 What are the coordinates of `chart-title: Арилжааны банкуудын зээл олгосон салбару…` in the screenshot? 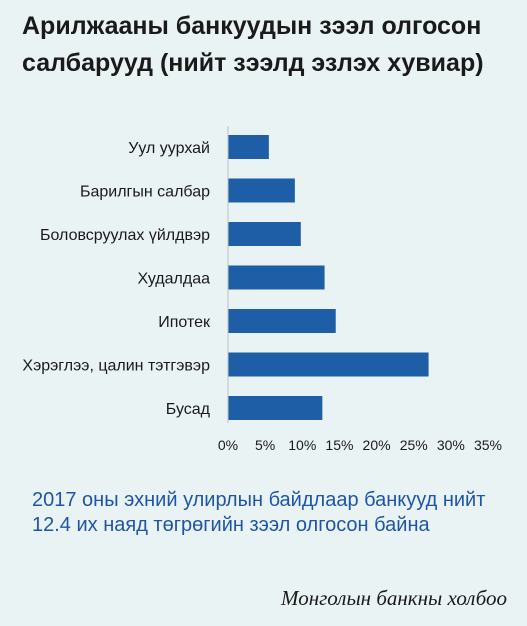 It's located at (253, 44).